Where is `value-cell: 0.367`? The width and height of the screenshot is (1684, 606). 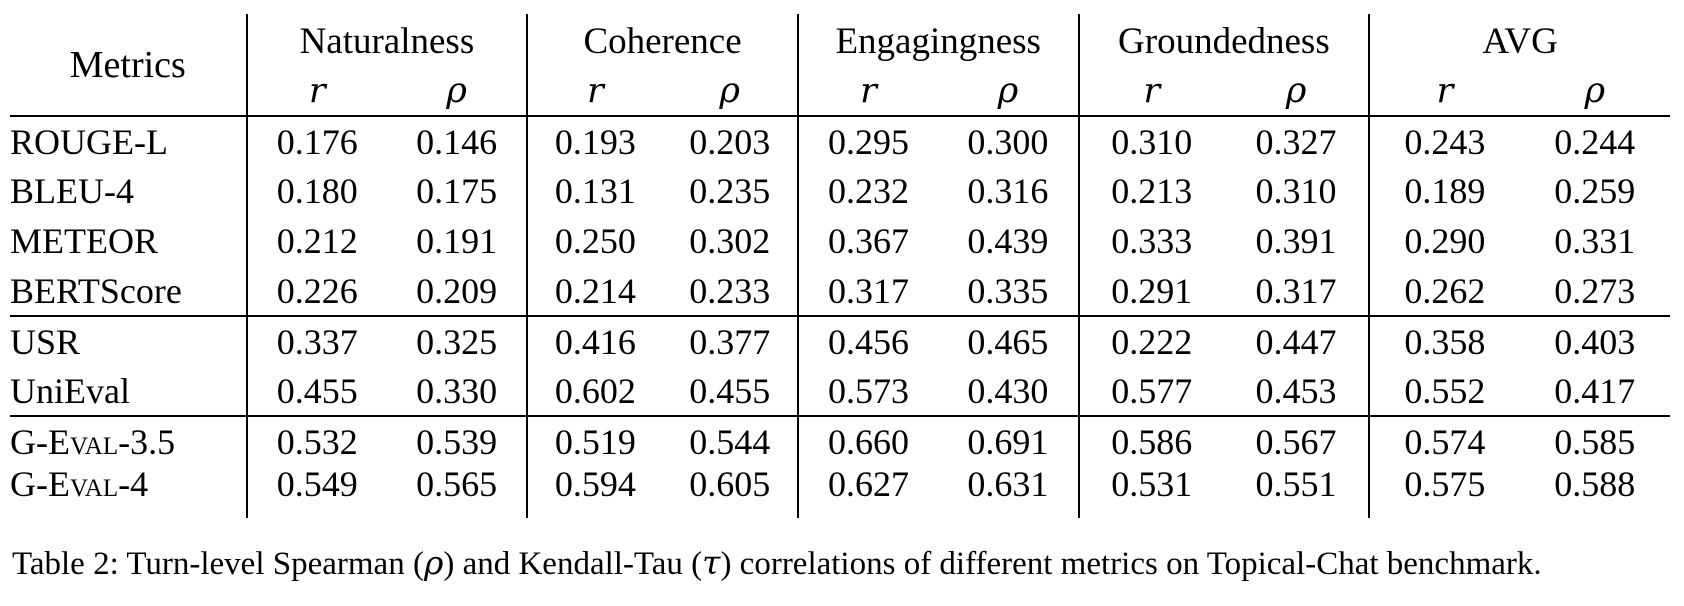 value-cell: 0.367 is located at coordinates (867, 241).